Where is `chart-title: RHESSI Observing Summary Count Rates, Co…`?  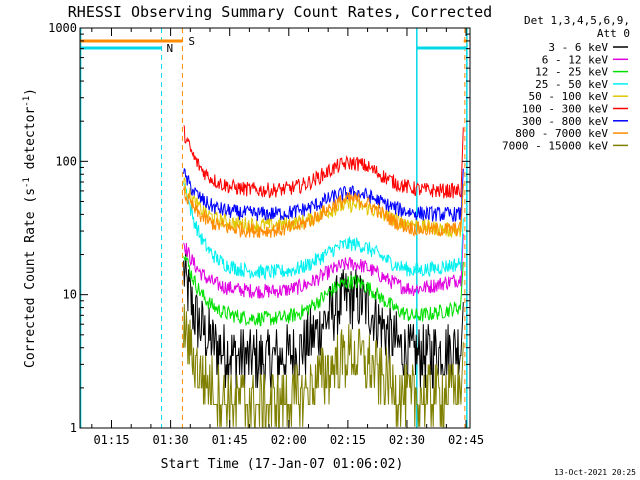 chart-title: RHESSI Observing Summary Count Rates, Co… is located at coordinates (280, 12).